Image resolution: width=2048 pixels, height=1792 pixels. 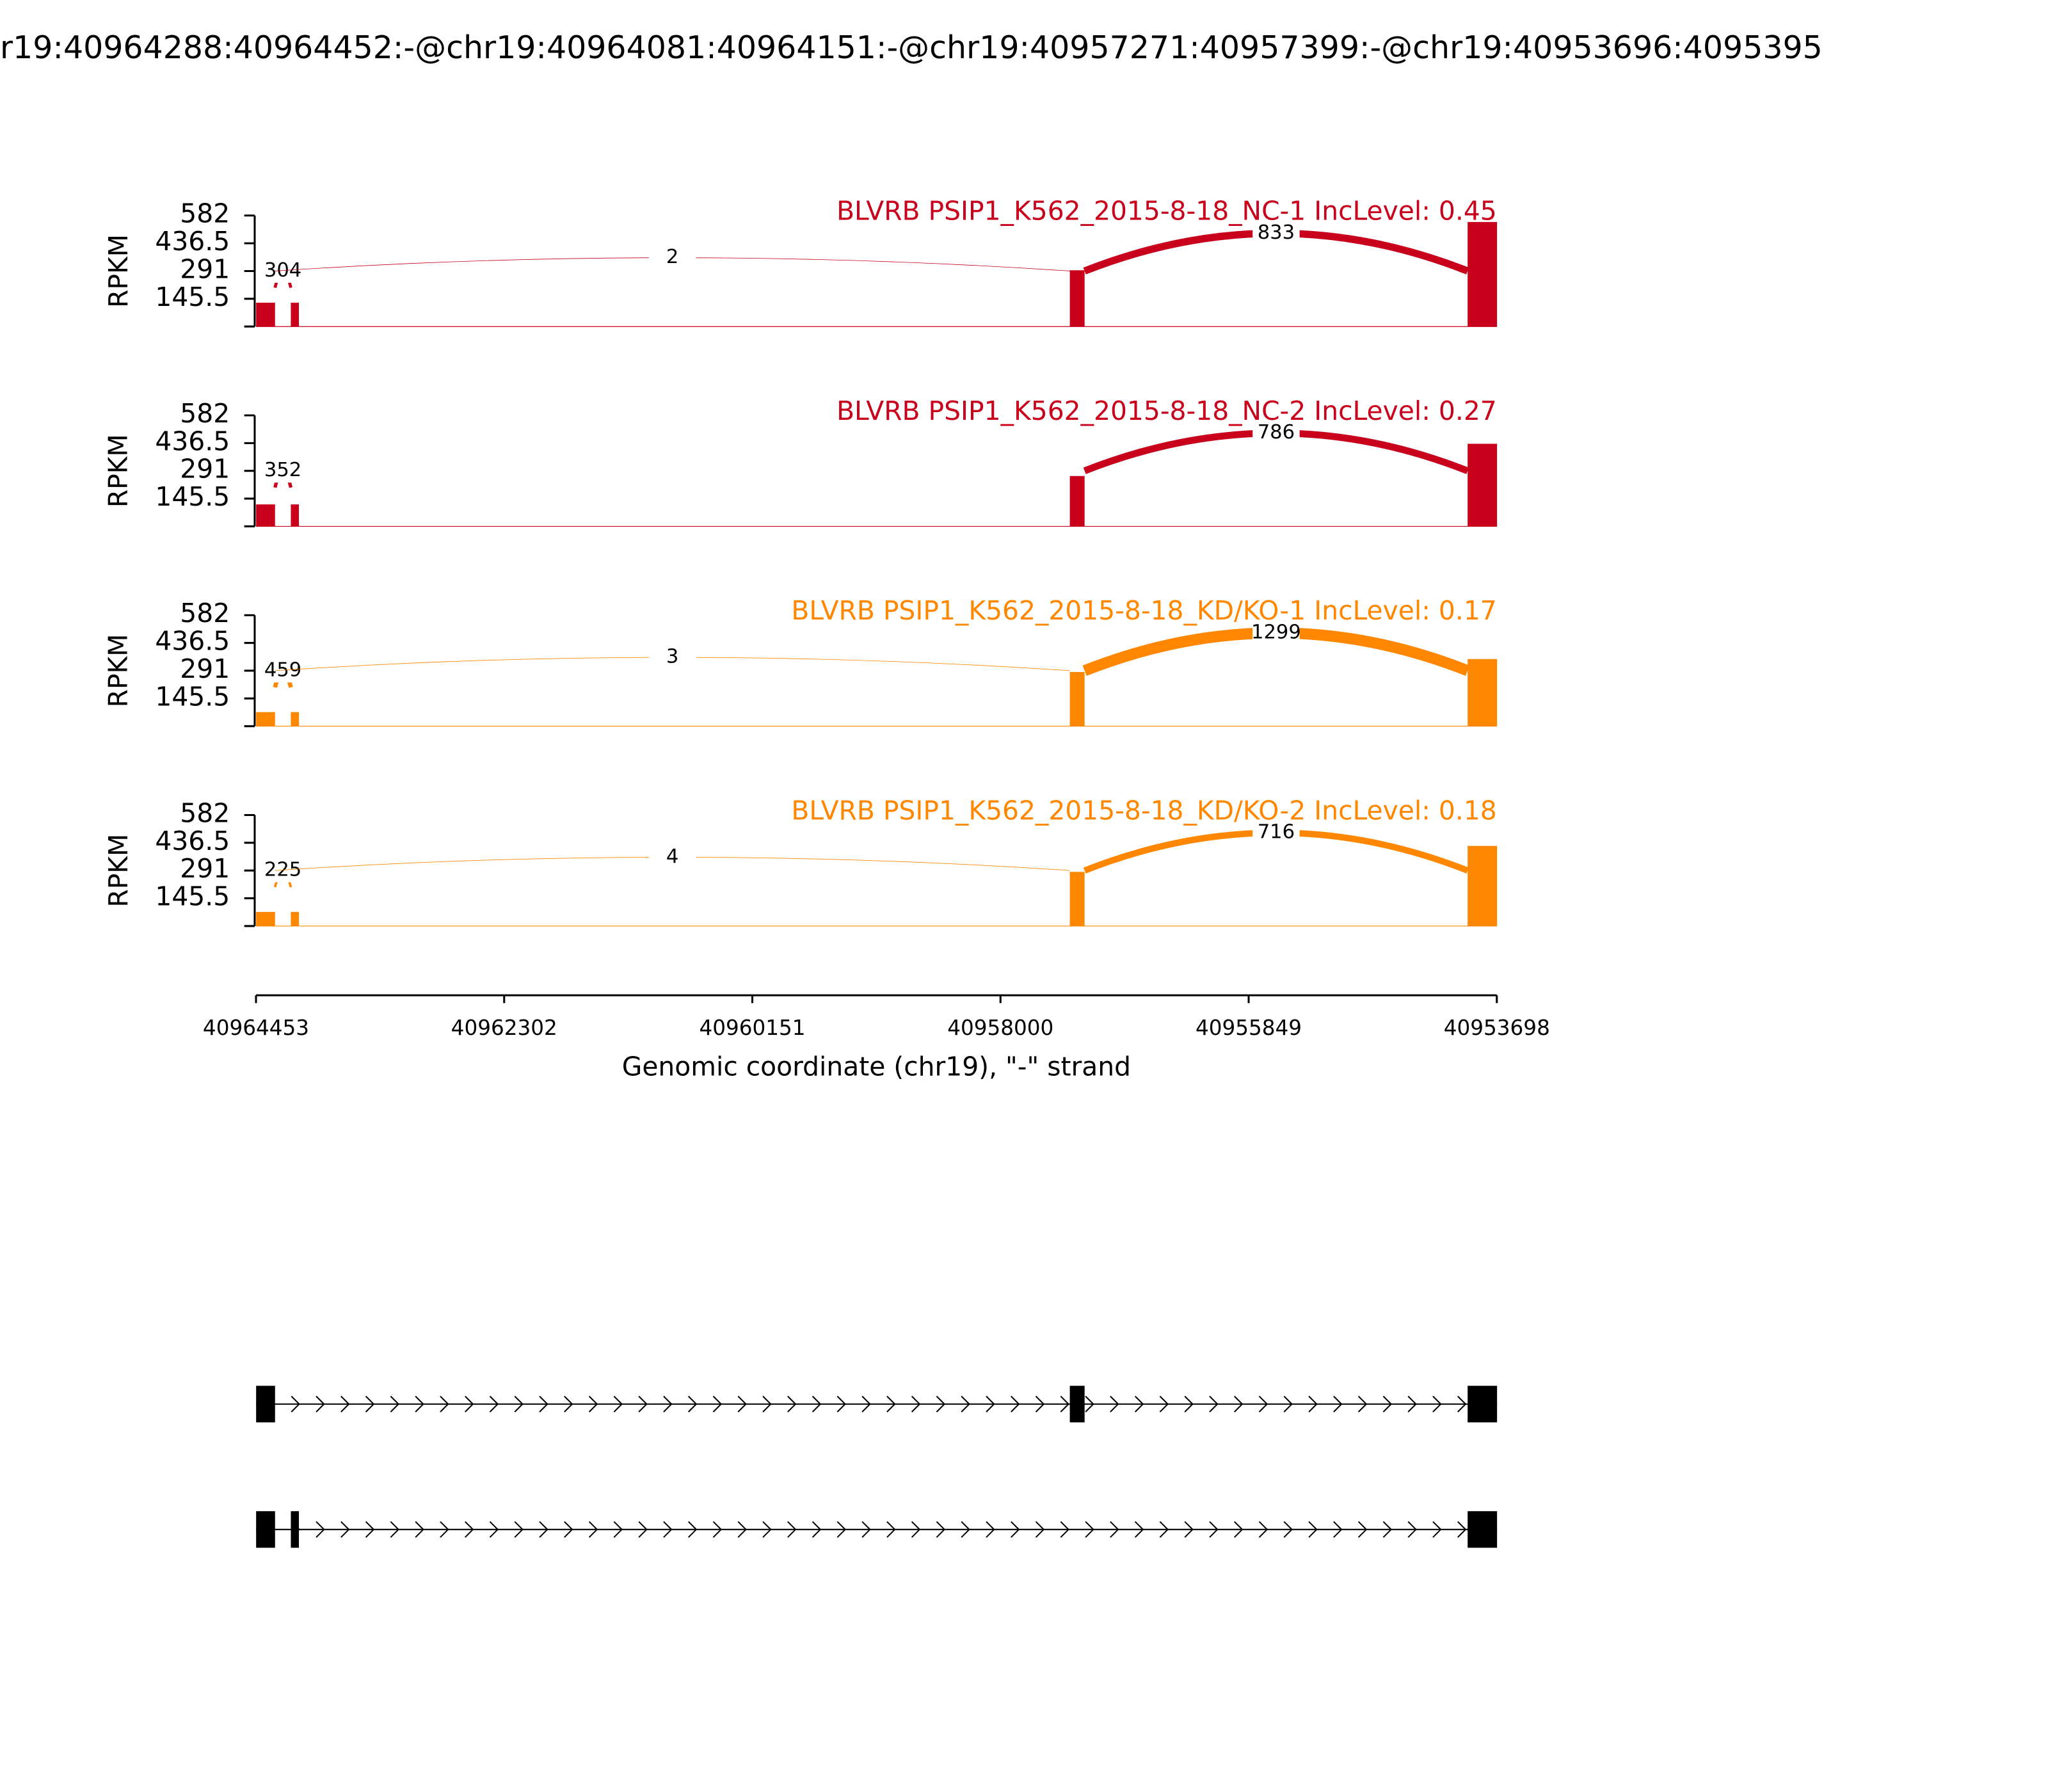 I want to click on x-tick-label: 40960151, so click(x=752, y=1028).